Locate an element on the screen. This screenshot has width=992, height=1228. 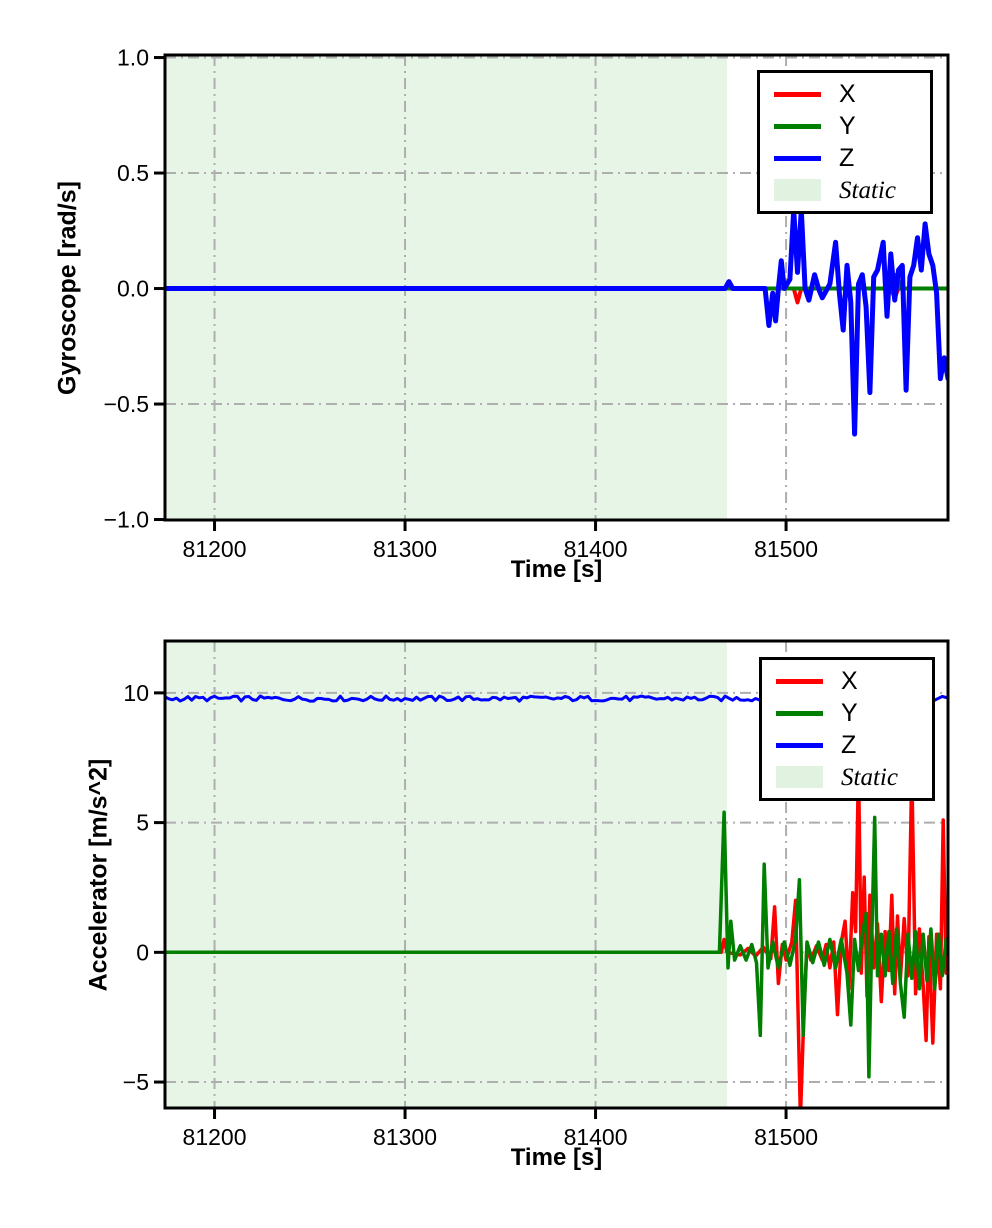
y-tick-label: 1.0 is located at coordinates (133, 58).